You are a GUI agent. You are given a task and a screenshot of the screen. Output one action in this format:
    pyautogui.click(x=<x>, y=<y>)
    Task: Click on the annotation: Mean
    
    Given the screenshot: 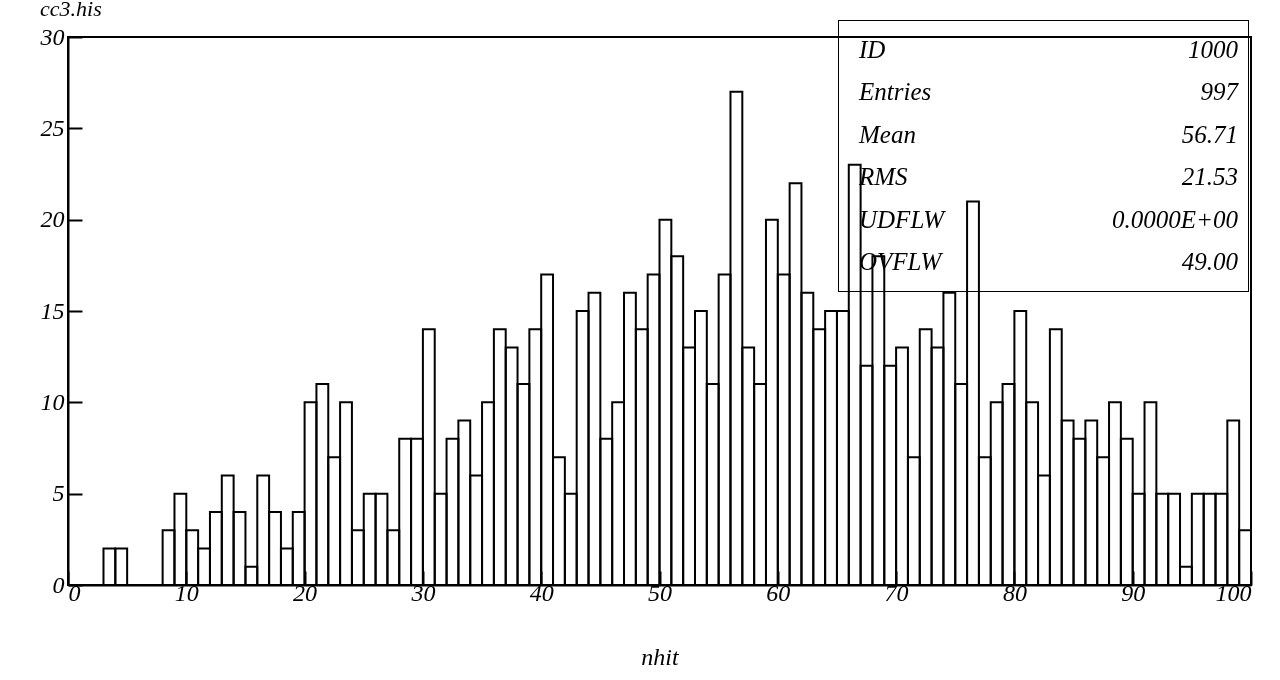 What is the action you would take?
    pyautogui.click(x=888, y=134)
    